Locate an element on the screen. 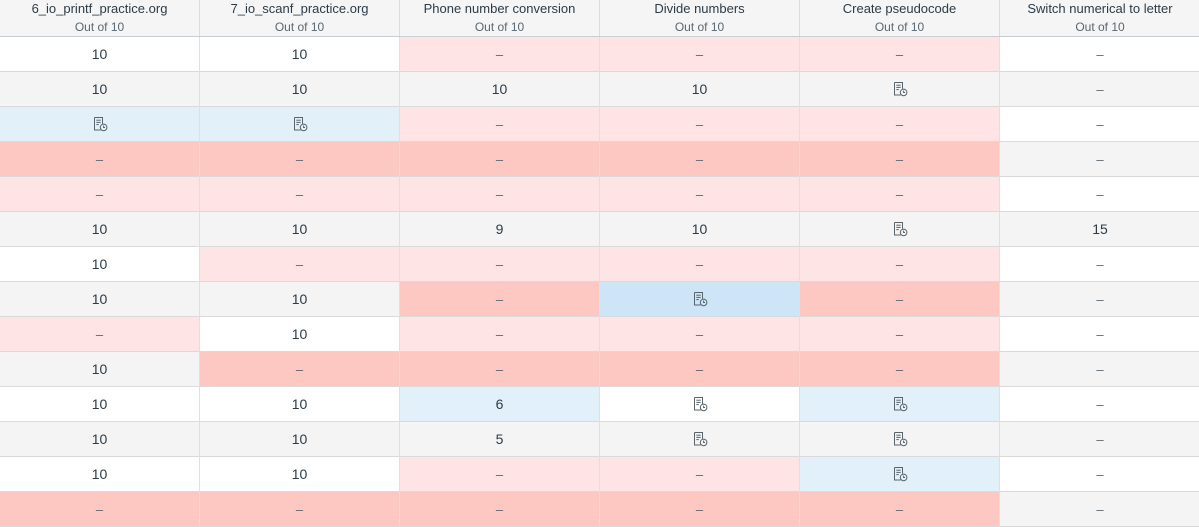  grade-cell: 6 is located at coordinates (500, 404).